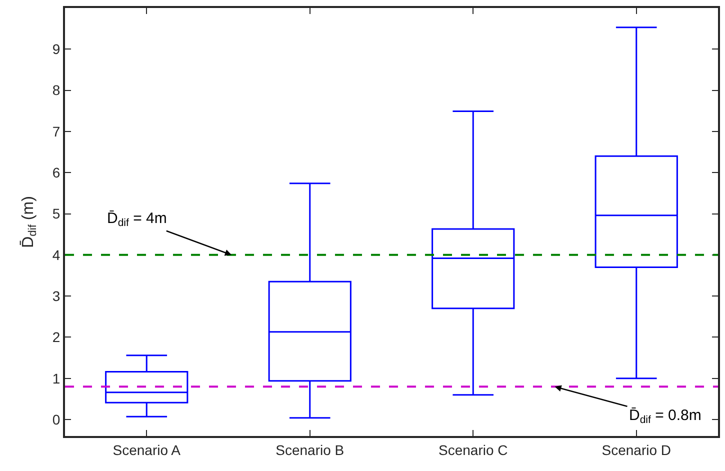  What do you see at coordinates (56, 90) in the screenshot?
I see `y-tick-label: 8` at bounding box center [56, 90].